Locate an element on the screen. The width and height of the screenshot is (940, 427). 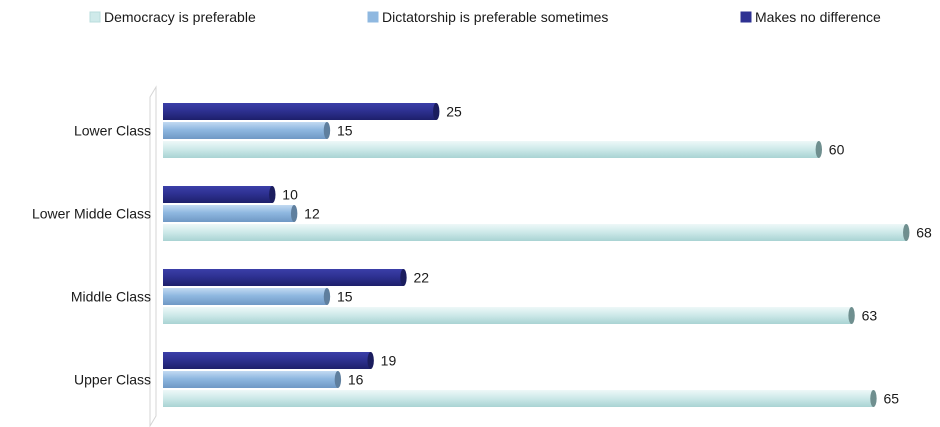
legend-label-democracy-is-preferable: Democracy is preferable is located at coordinates (180, 17).